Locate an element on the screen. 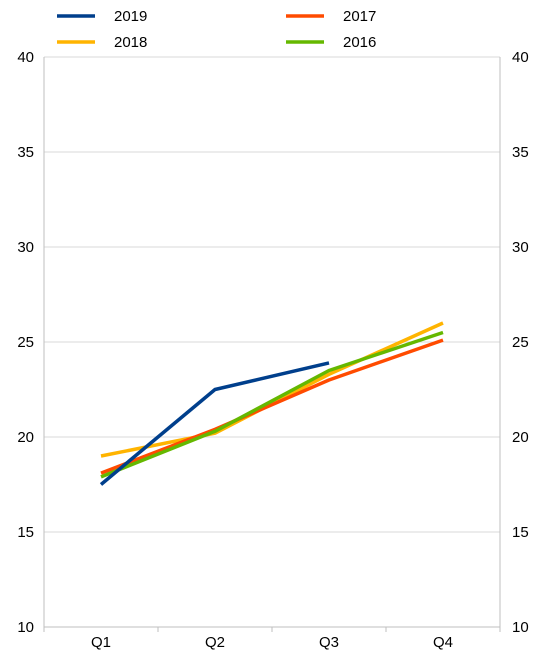  x-tick-Q1: Q1 is located at coordinates (101, 642).